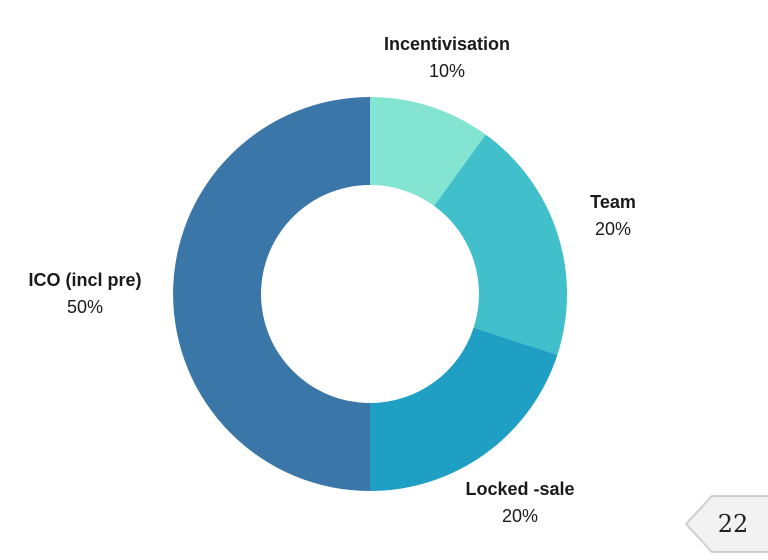 The height and width of the screenshot is (560, 768). Describe the element at coordinates (613, 202) in the screenshot. I see `slice-label-team: Team` at that location.